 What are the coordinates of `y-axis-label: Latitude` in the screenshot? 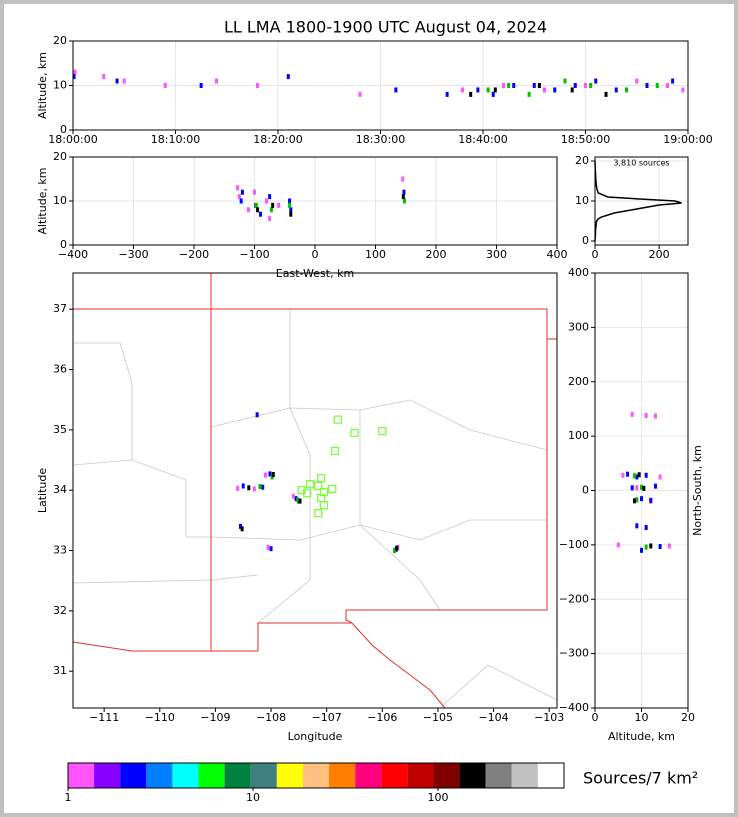 It's located at (42, 491).